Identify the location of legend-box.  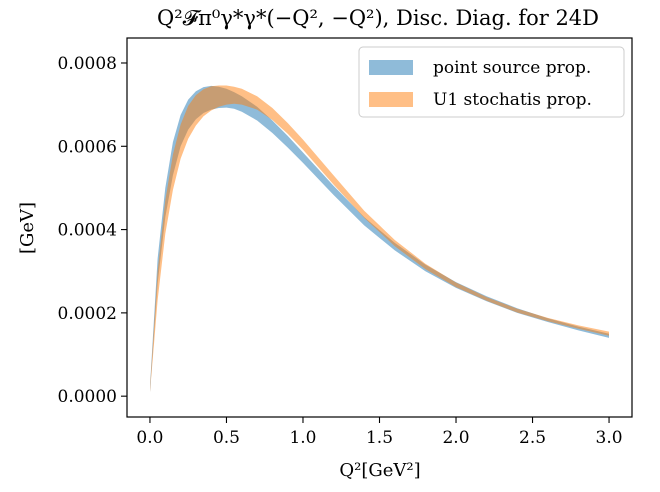
(491, 82).